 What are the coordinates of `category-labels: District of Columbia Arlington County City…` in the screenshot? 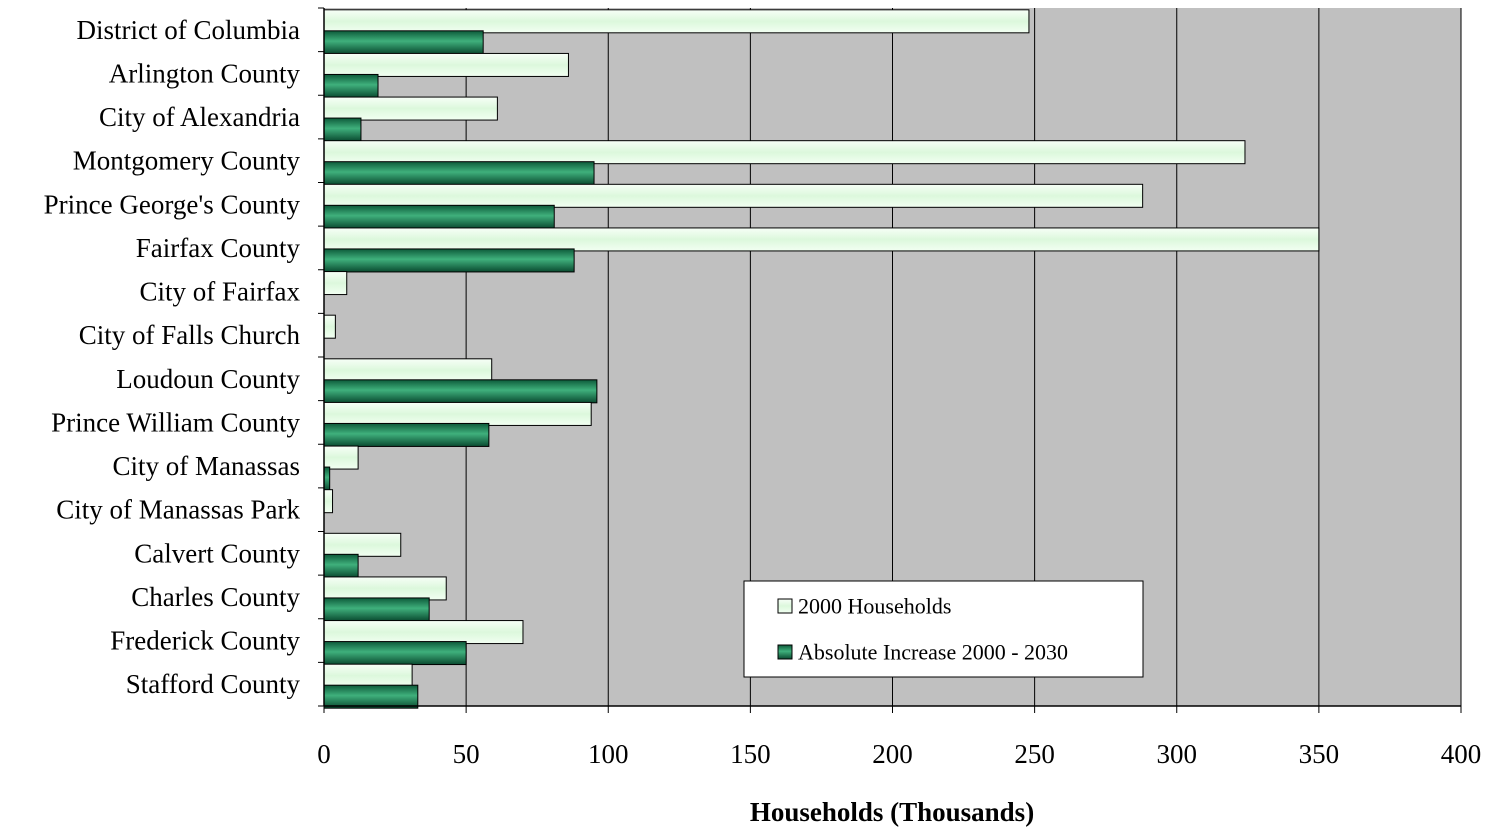 It's located at (172, 357).